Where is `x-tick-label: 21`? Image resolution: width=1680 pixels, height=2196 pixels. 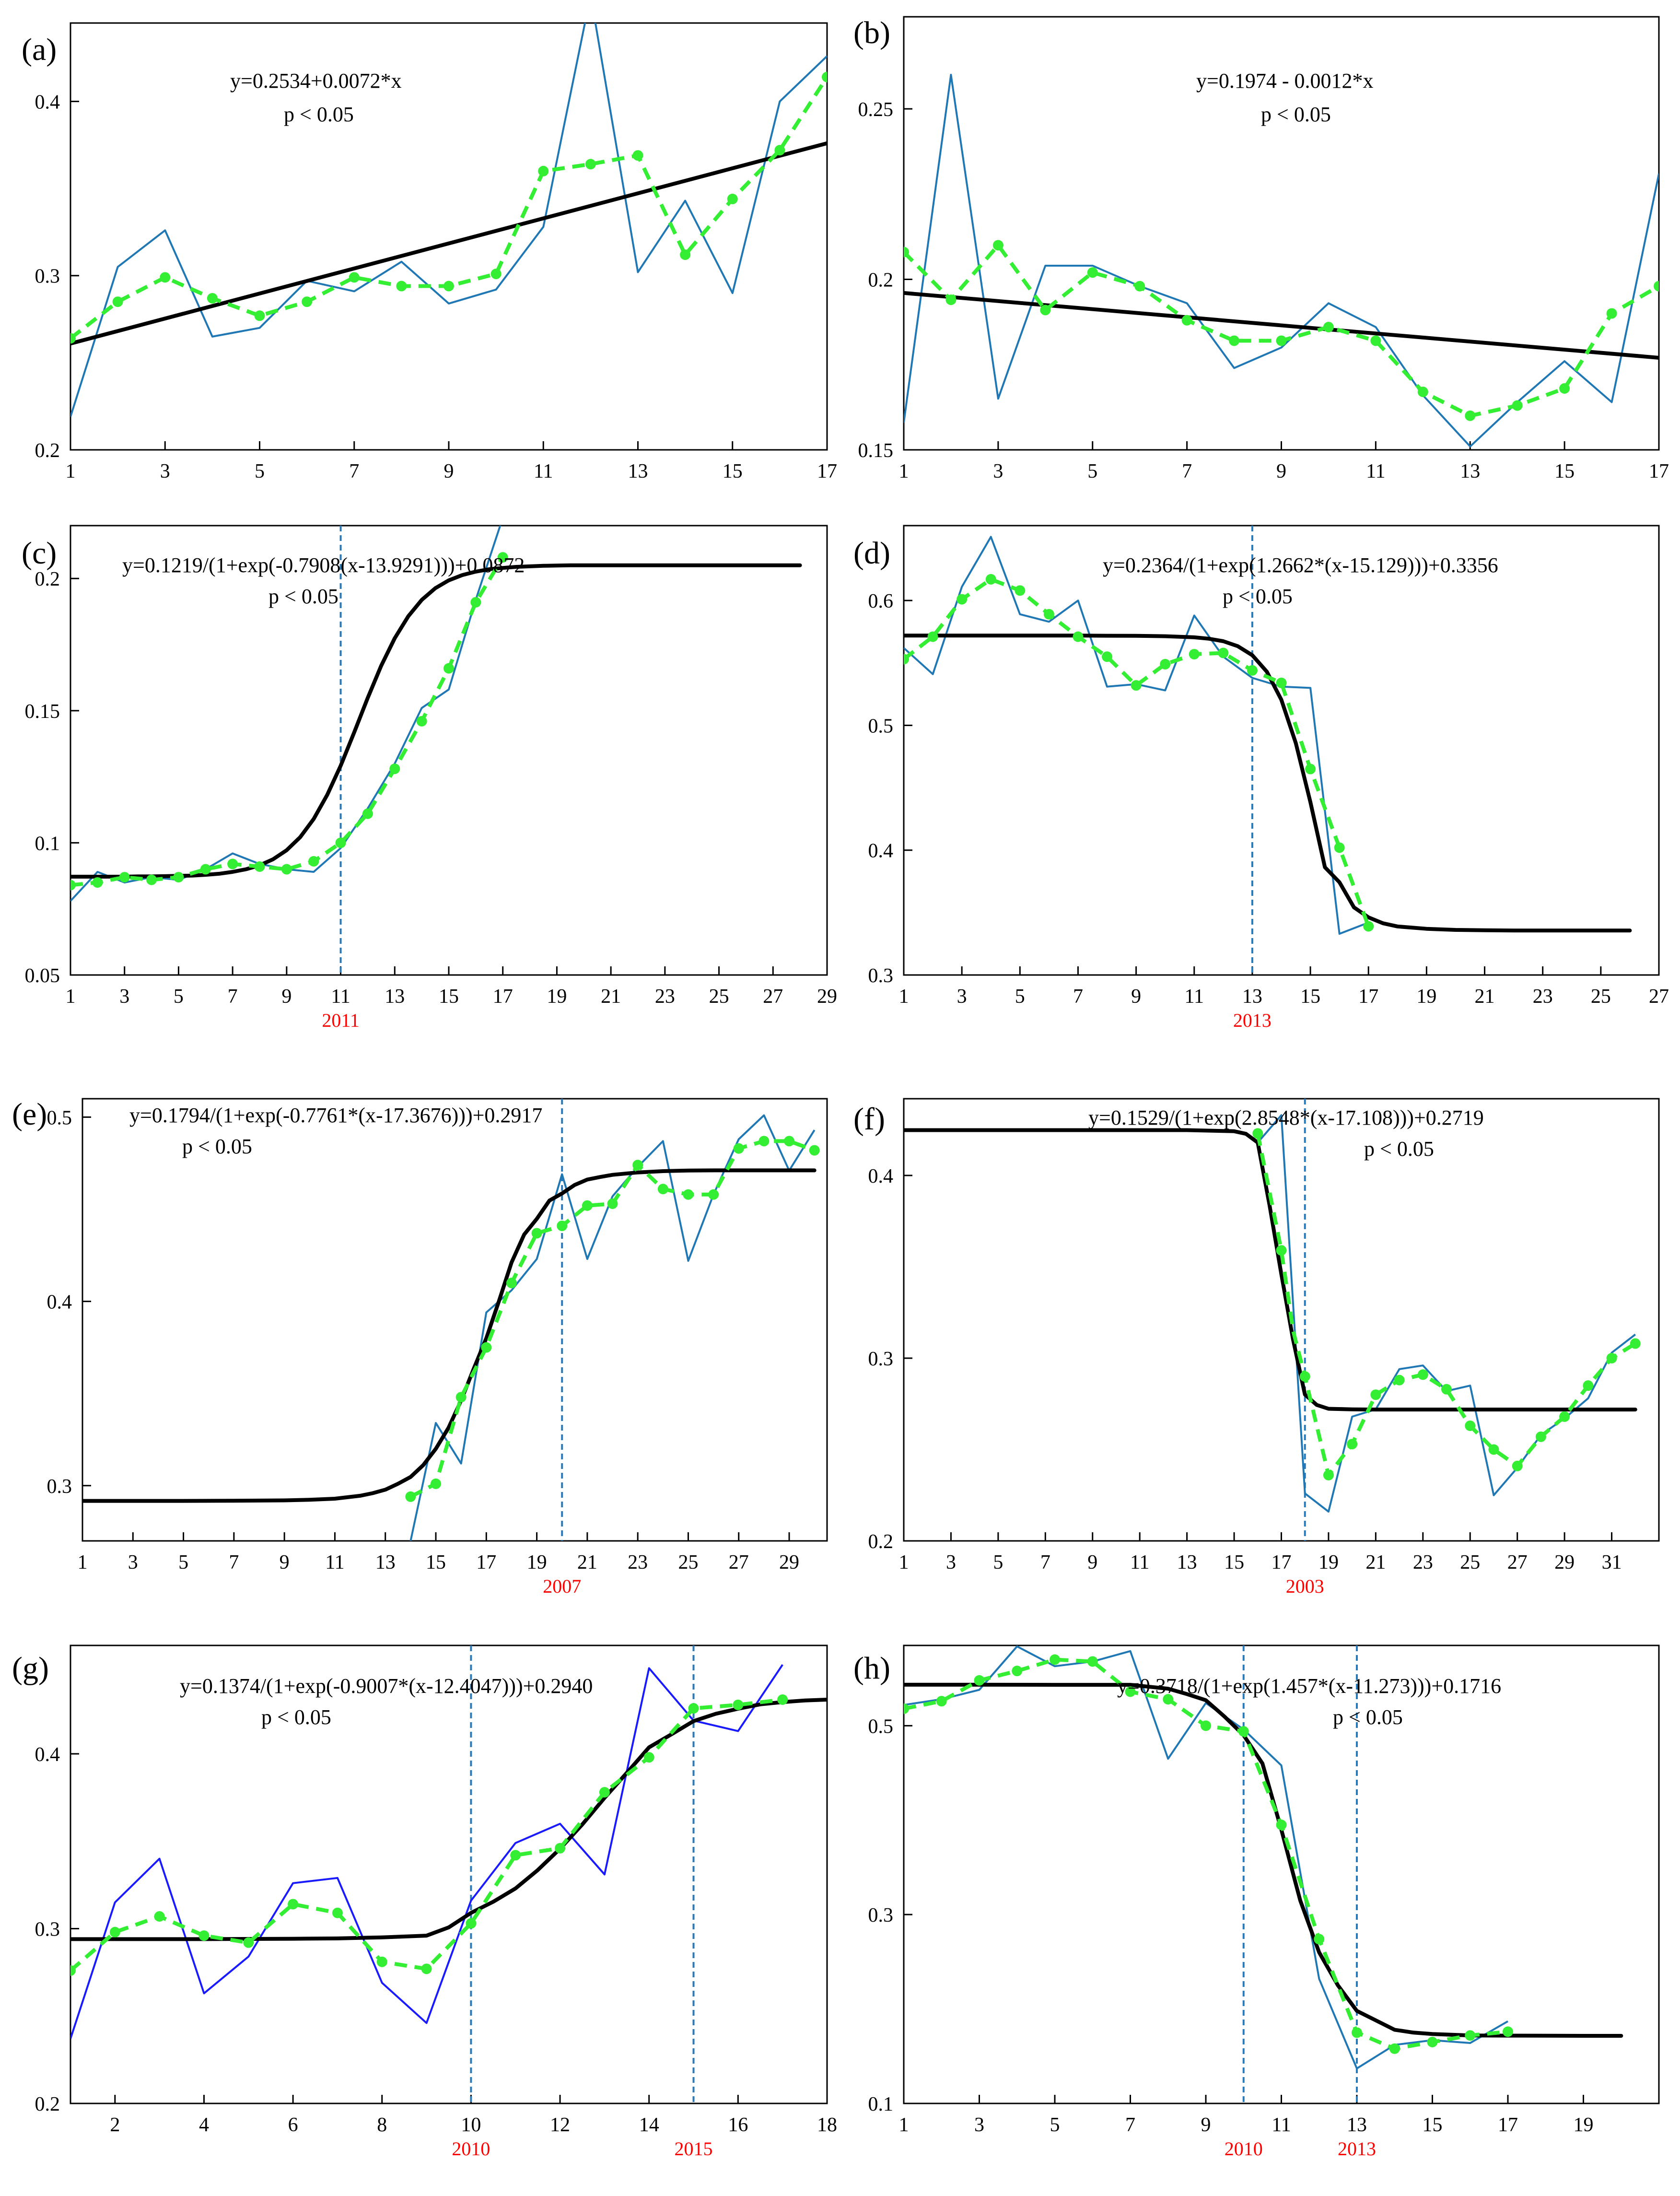
x-tick-label: 21 is located at coordinates (1375, 1562).